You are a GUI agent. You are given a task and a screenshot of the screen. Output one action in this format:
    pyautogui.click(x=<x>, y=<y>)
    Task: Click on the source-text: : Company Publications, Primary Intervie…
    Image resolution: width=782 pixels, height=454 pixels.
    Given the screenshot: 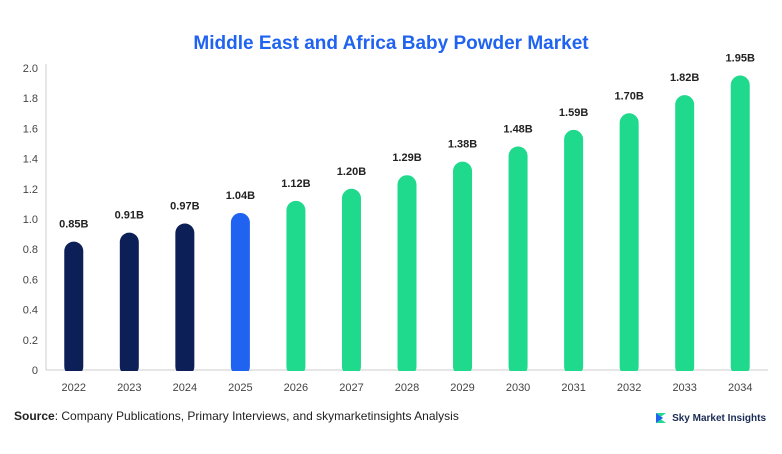 What is the action you would take?
    pyautogui.click(x=256, y=416)
    